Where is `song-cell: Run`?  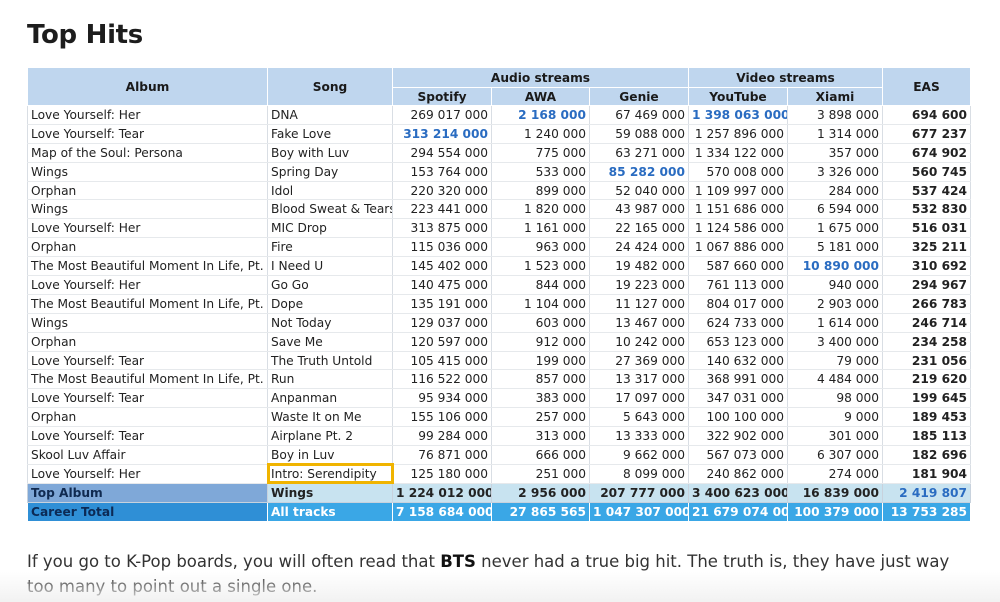
song-cell: Run is located at coordinates (330, 379).